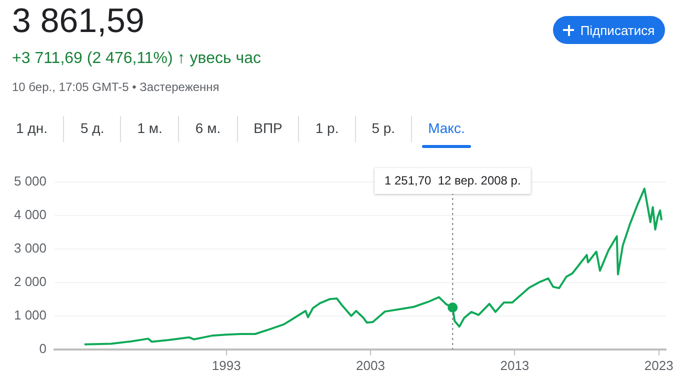  I want to click on x-tick-label: 1993, so click(226, 365).